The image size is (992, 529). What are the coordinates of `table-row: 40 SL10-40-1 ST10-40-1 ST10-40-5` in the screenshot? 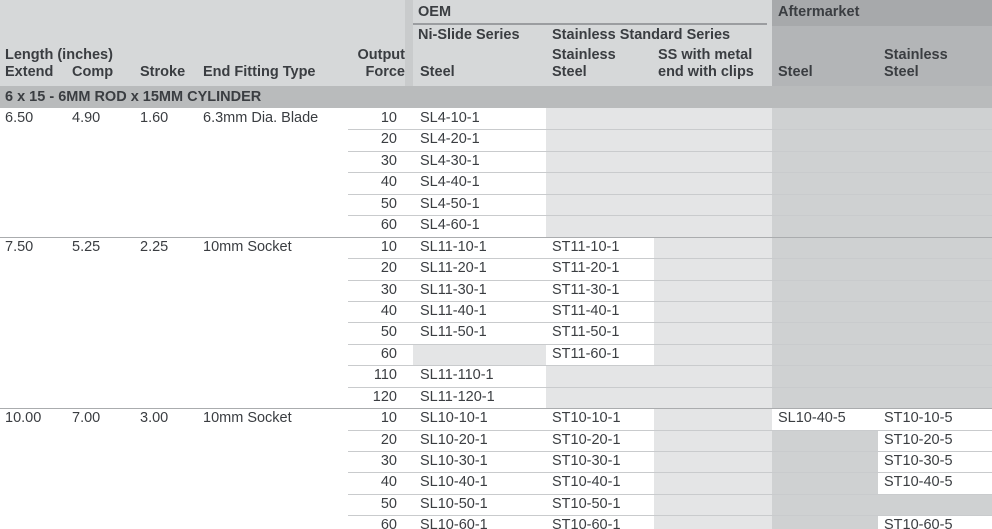 It's located at (496, 483).